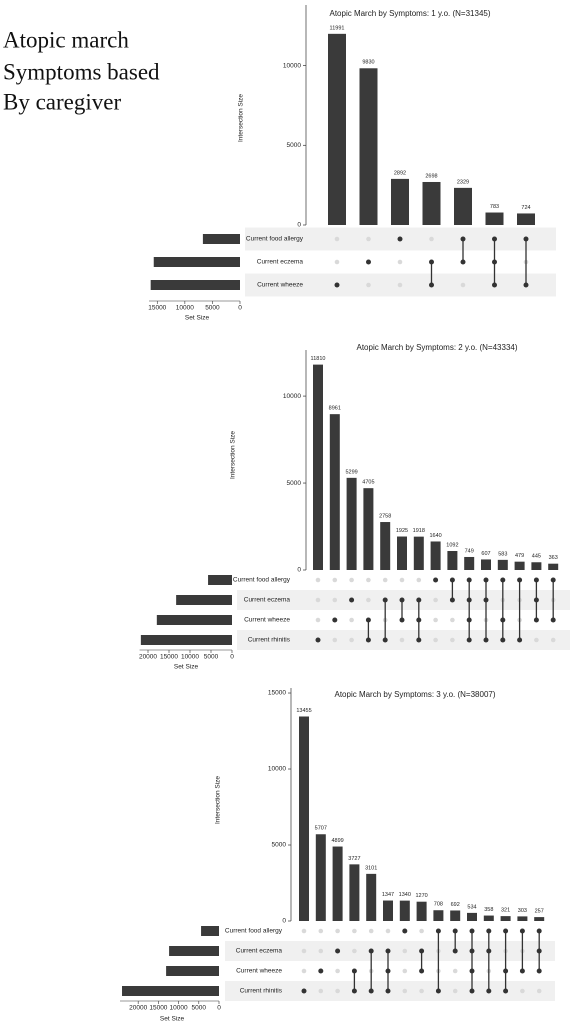 The image size is (572, 1024). I want to click on value-label: 2698, so click(431, 176).